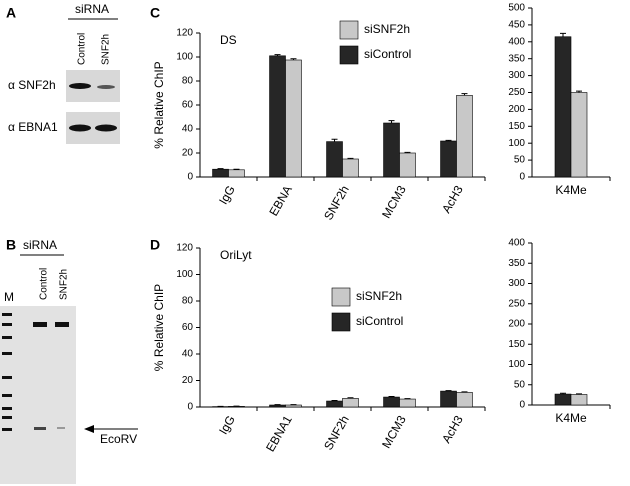 This screenshot has height=486, width=630. Describe the element at coordinates (33, 127) in the screenshot. I see `row-label: α EBNA1` at that location.